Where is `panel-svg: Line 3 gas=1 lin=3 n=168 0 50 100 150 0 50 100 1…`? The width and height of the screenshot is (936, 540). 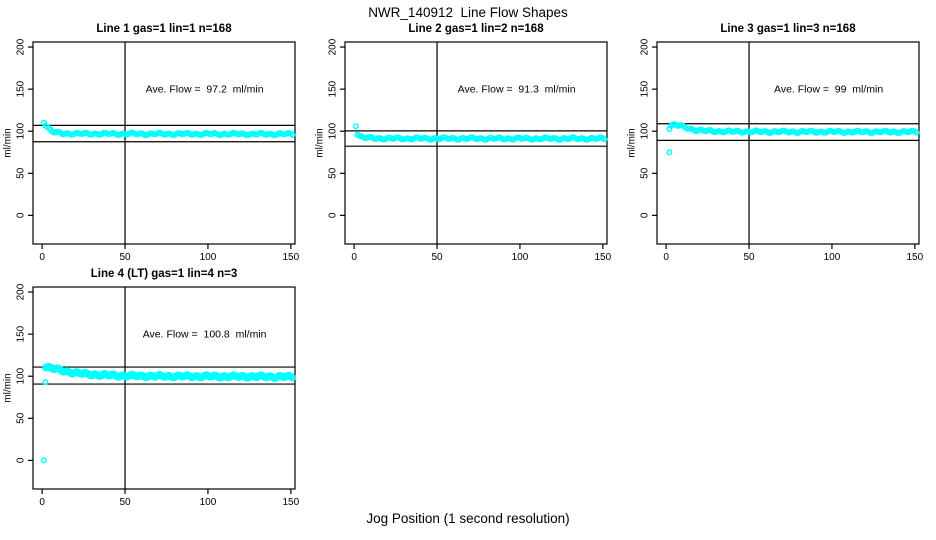
panel-svg: Line 3 gas=1 lin=3 n=168 0 50 100 150 0 50 100 1… is located at coordinates (775, 143).